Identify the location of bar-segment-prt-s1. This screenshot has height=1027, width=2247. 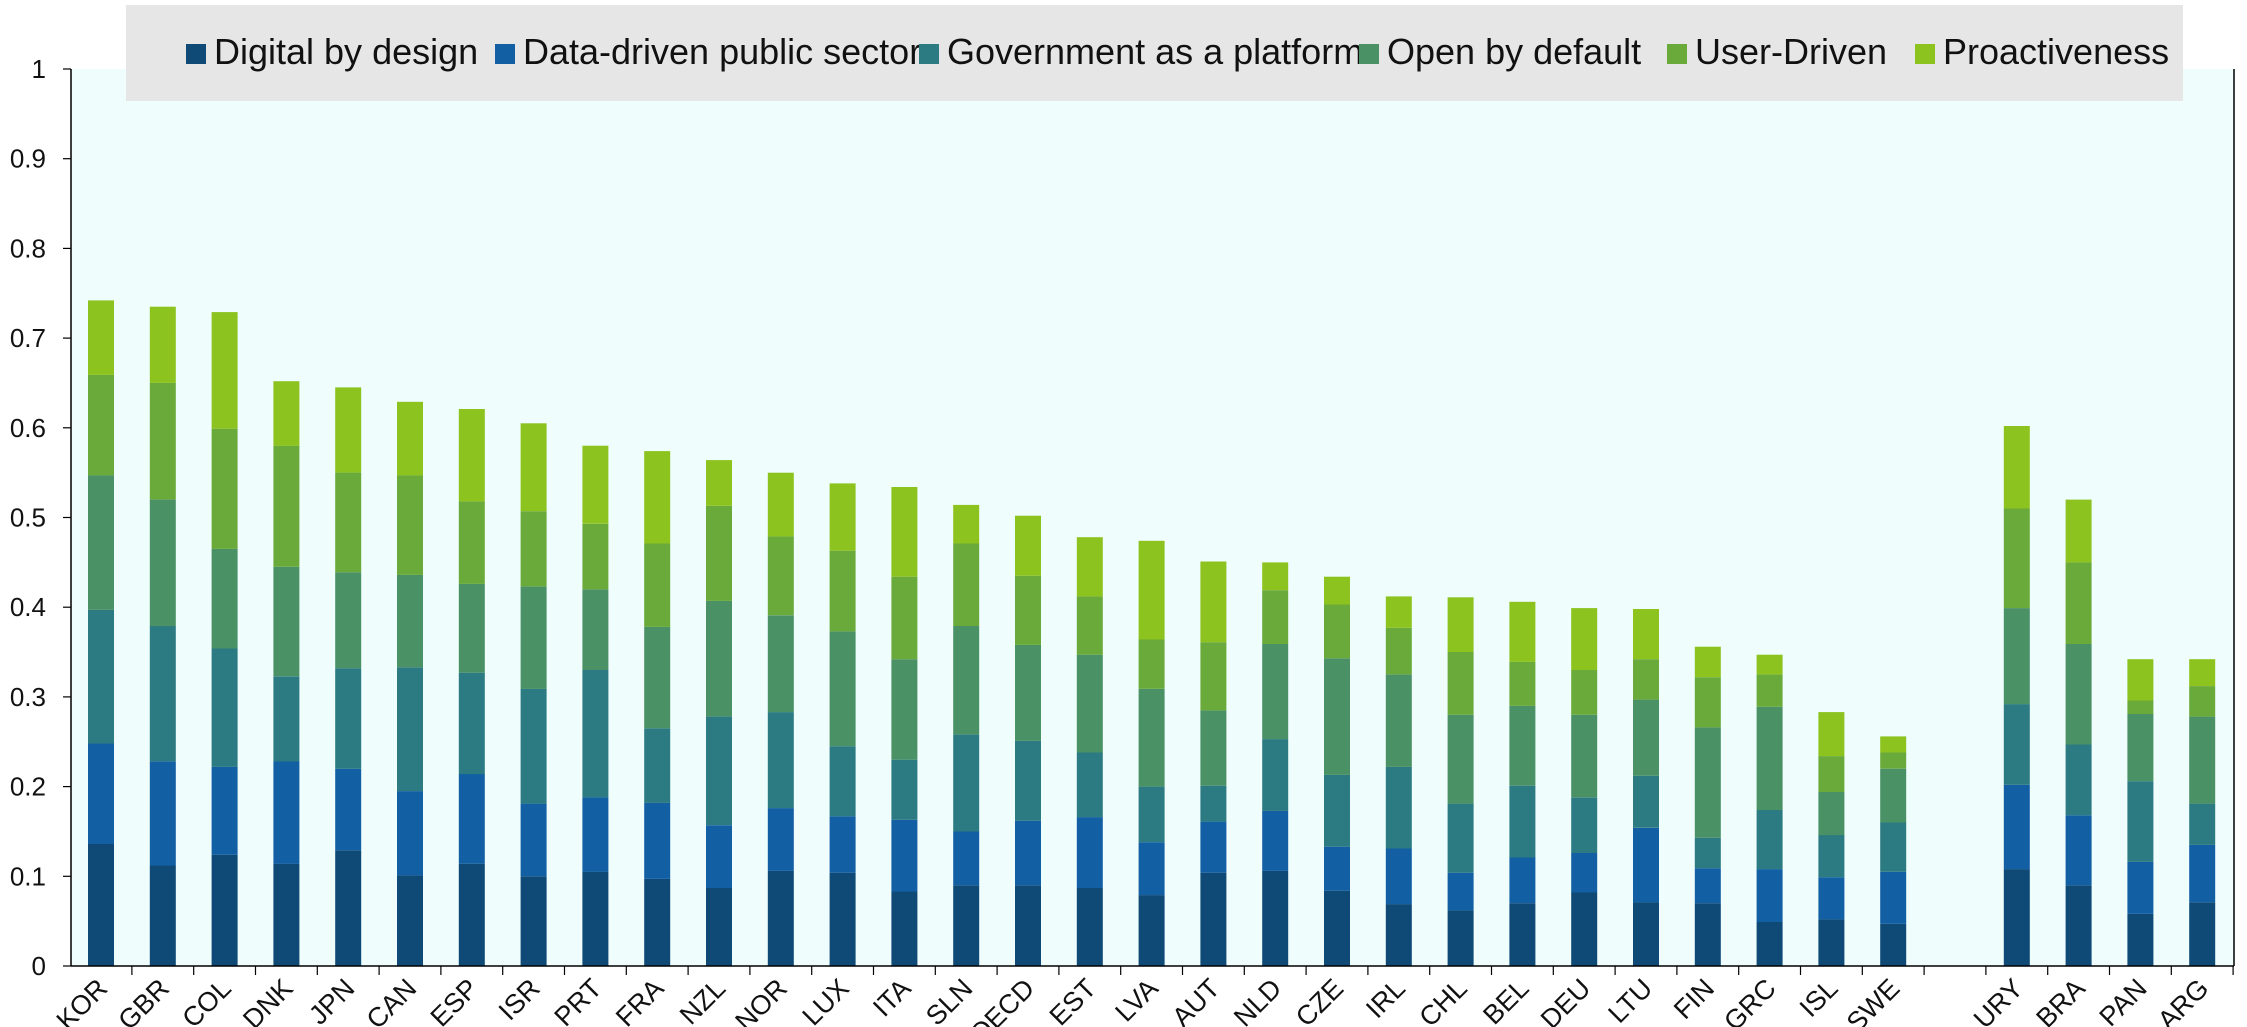
(595, 918).